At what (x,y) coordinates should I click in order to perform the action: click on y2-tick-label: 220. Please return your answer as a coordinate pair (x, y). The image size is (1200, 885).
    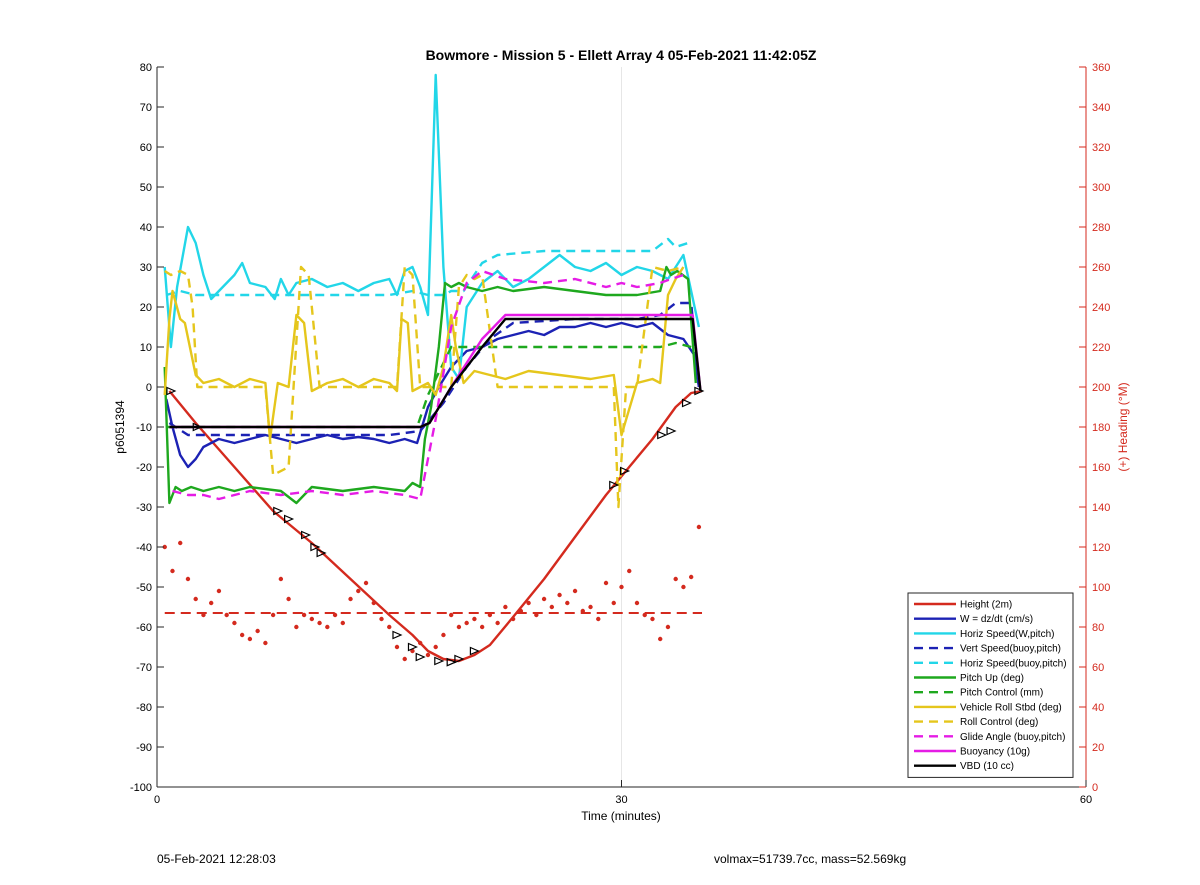
    Looking at the image, I should click on (1101, 348).